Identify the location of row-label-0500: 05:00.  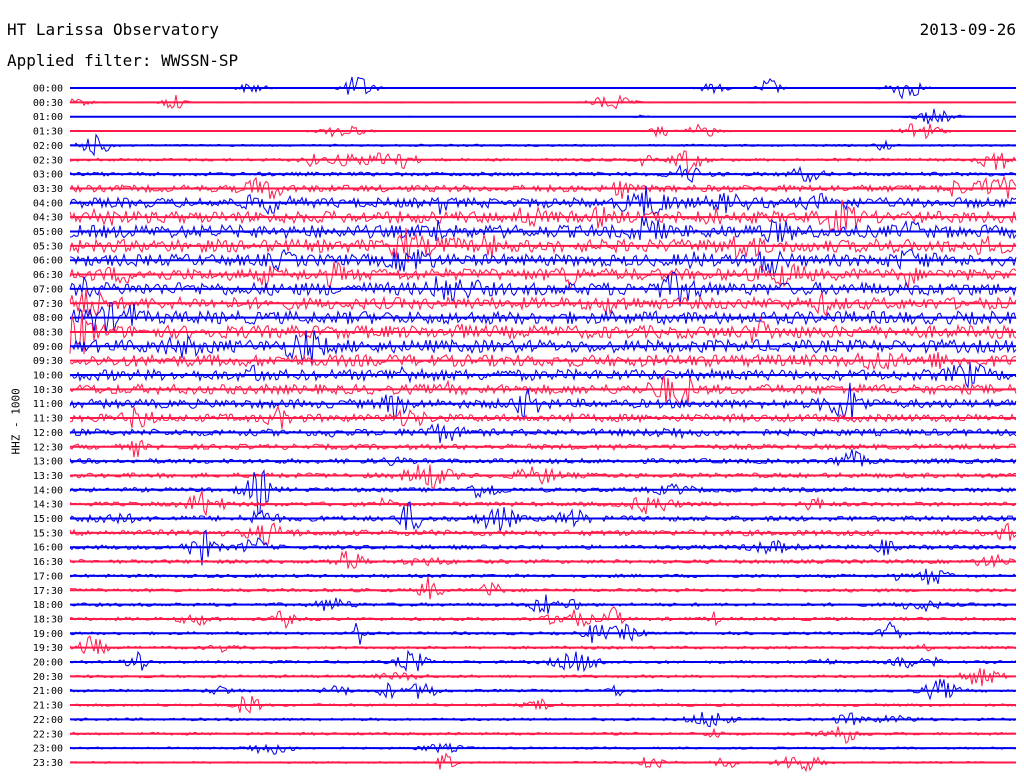
(48, 232).